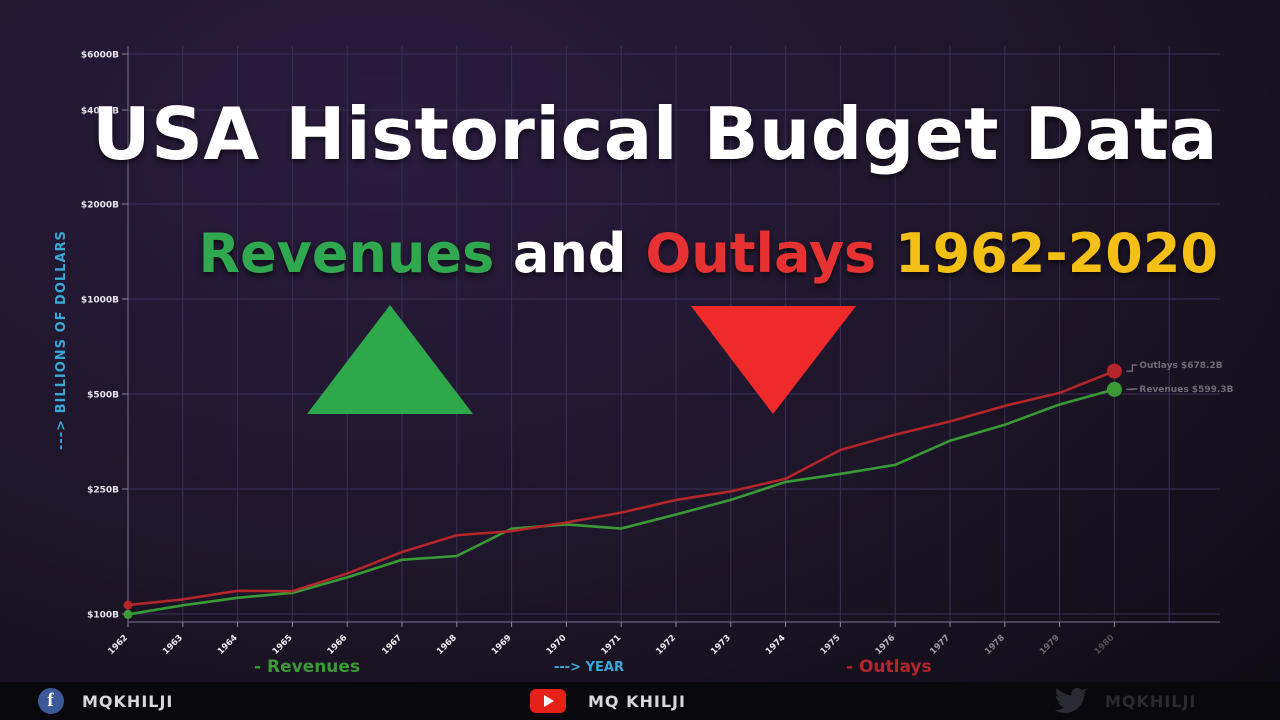  What do you see at coordinates (776, 645) in the screenshot?
I see `x-tick-label: 1974` at bounding box center [776, 645].